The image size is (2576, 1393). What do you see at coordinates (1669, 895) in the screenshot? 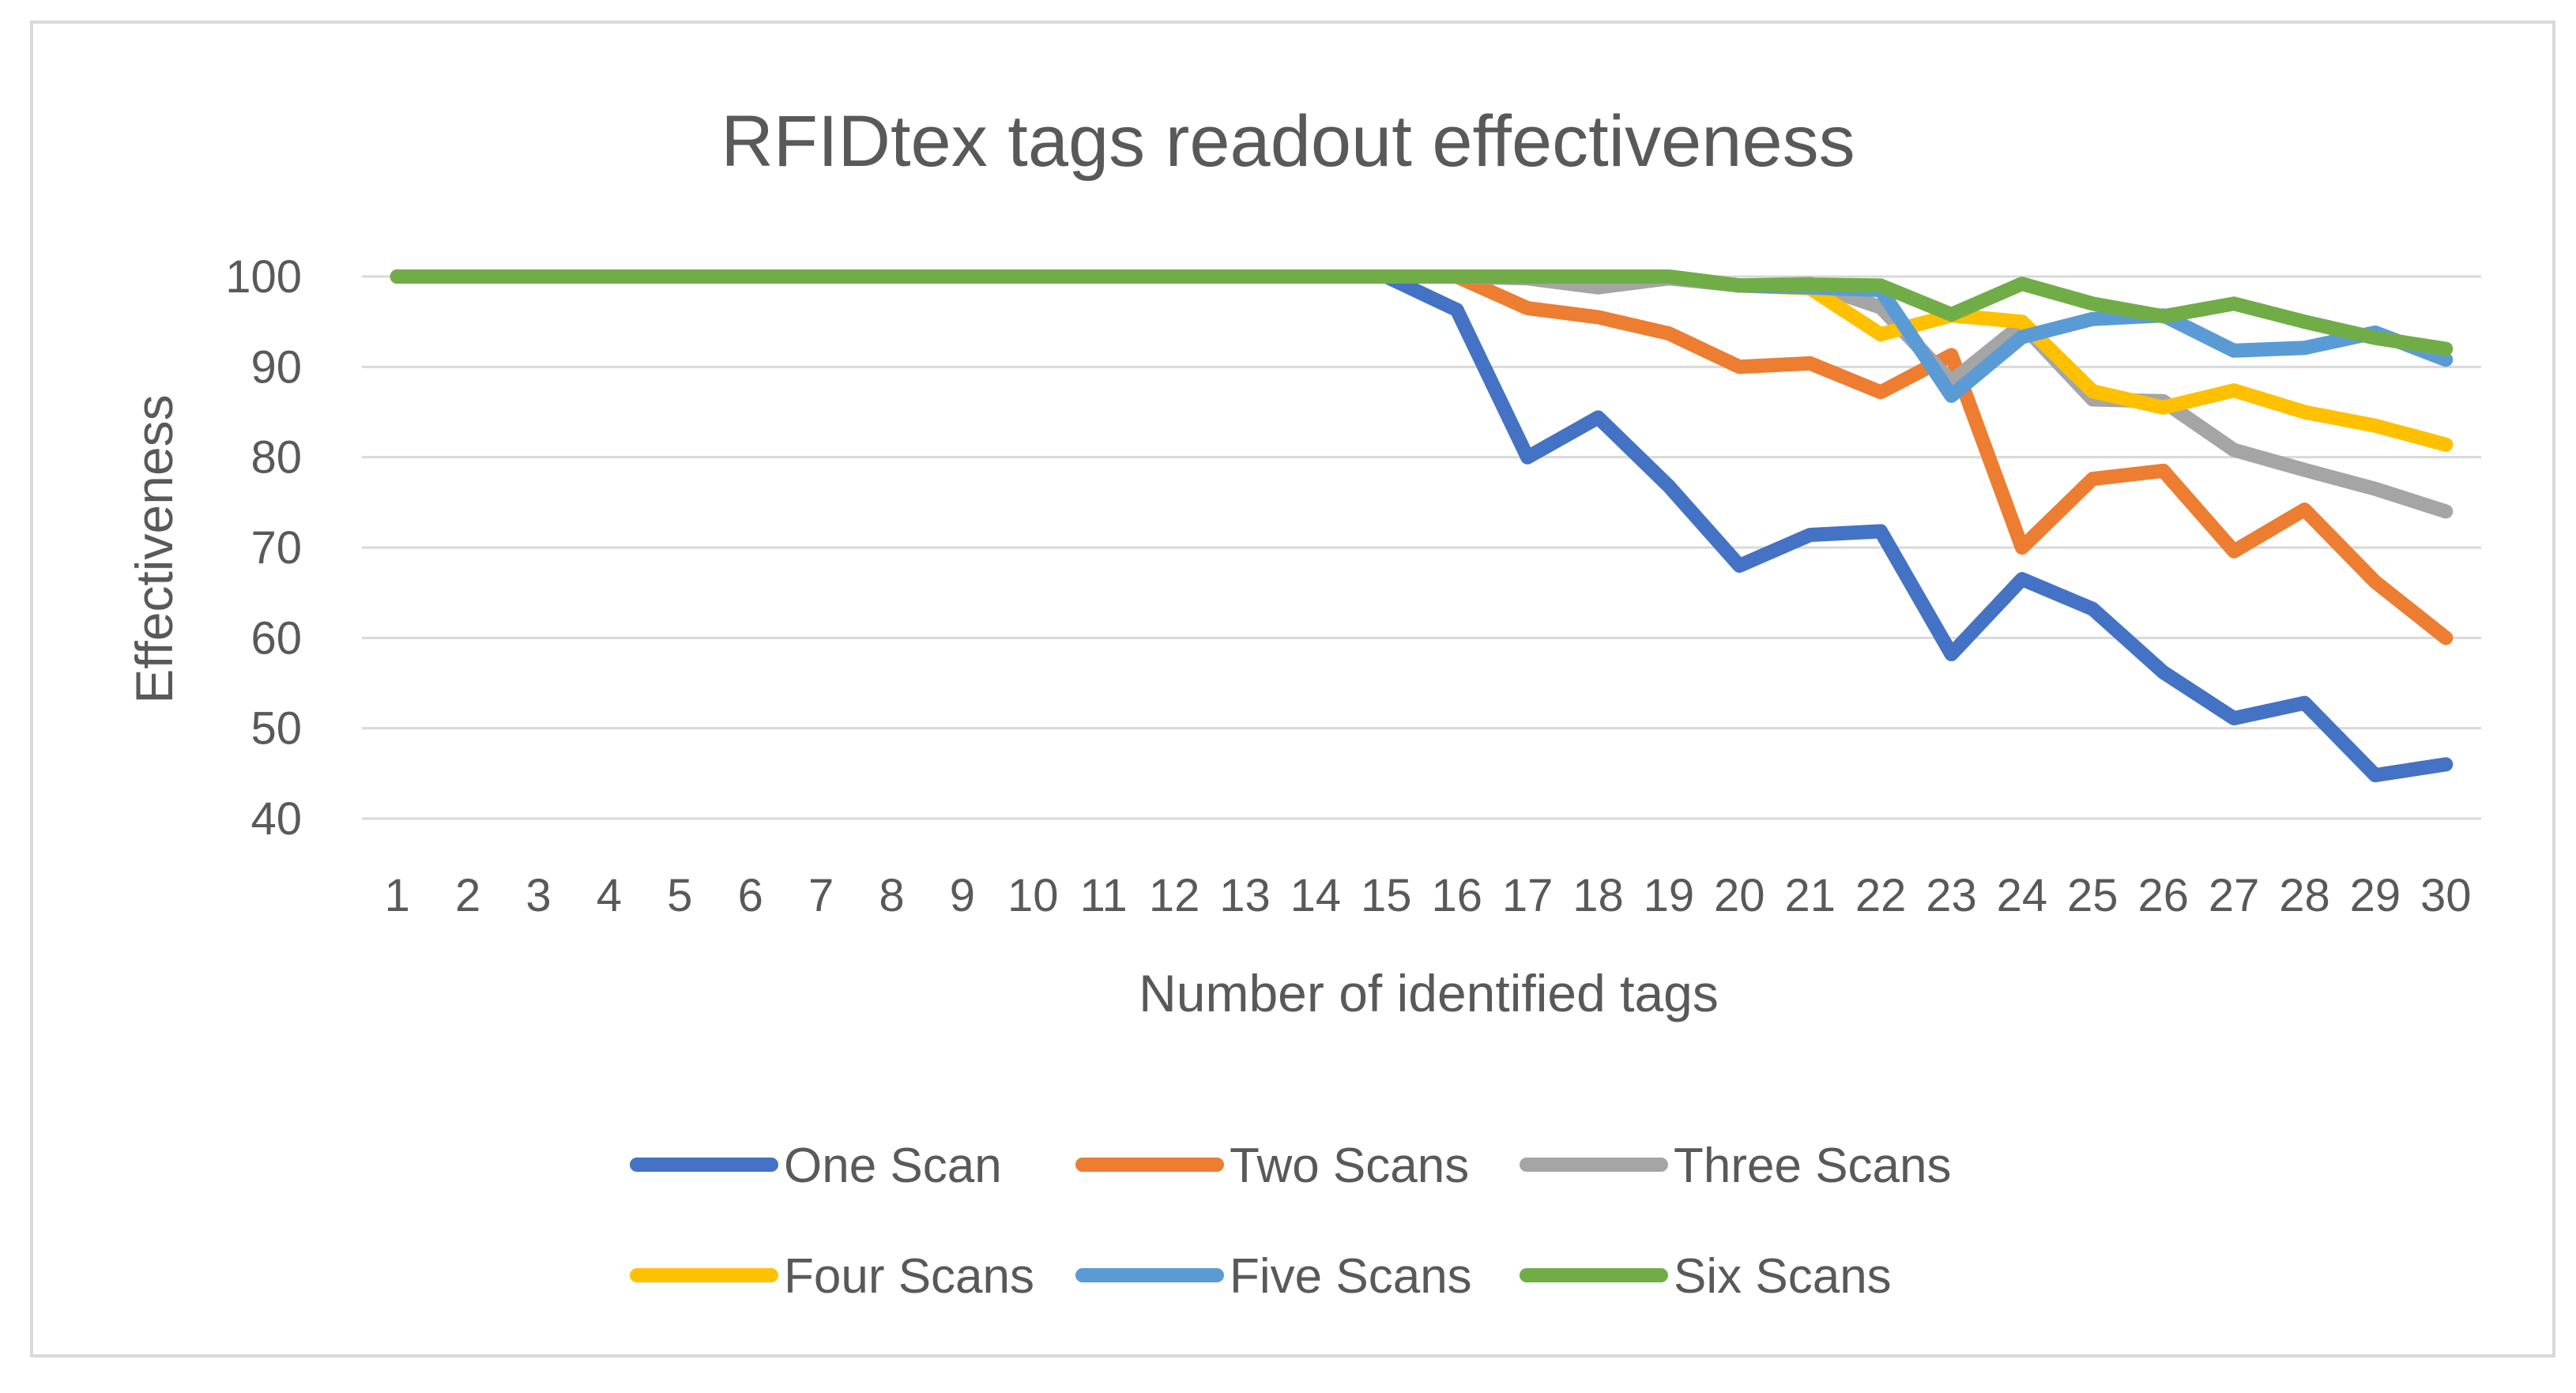
I see `x-tick-label: 19` at bounding box center [1669, 895].